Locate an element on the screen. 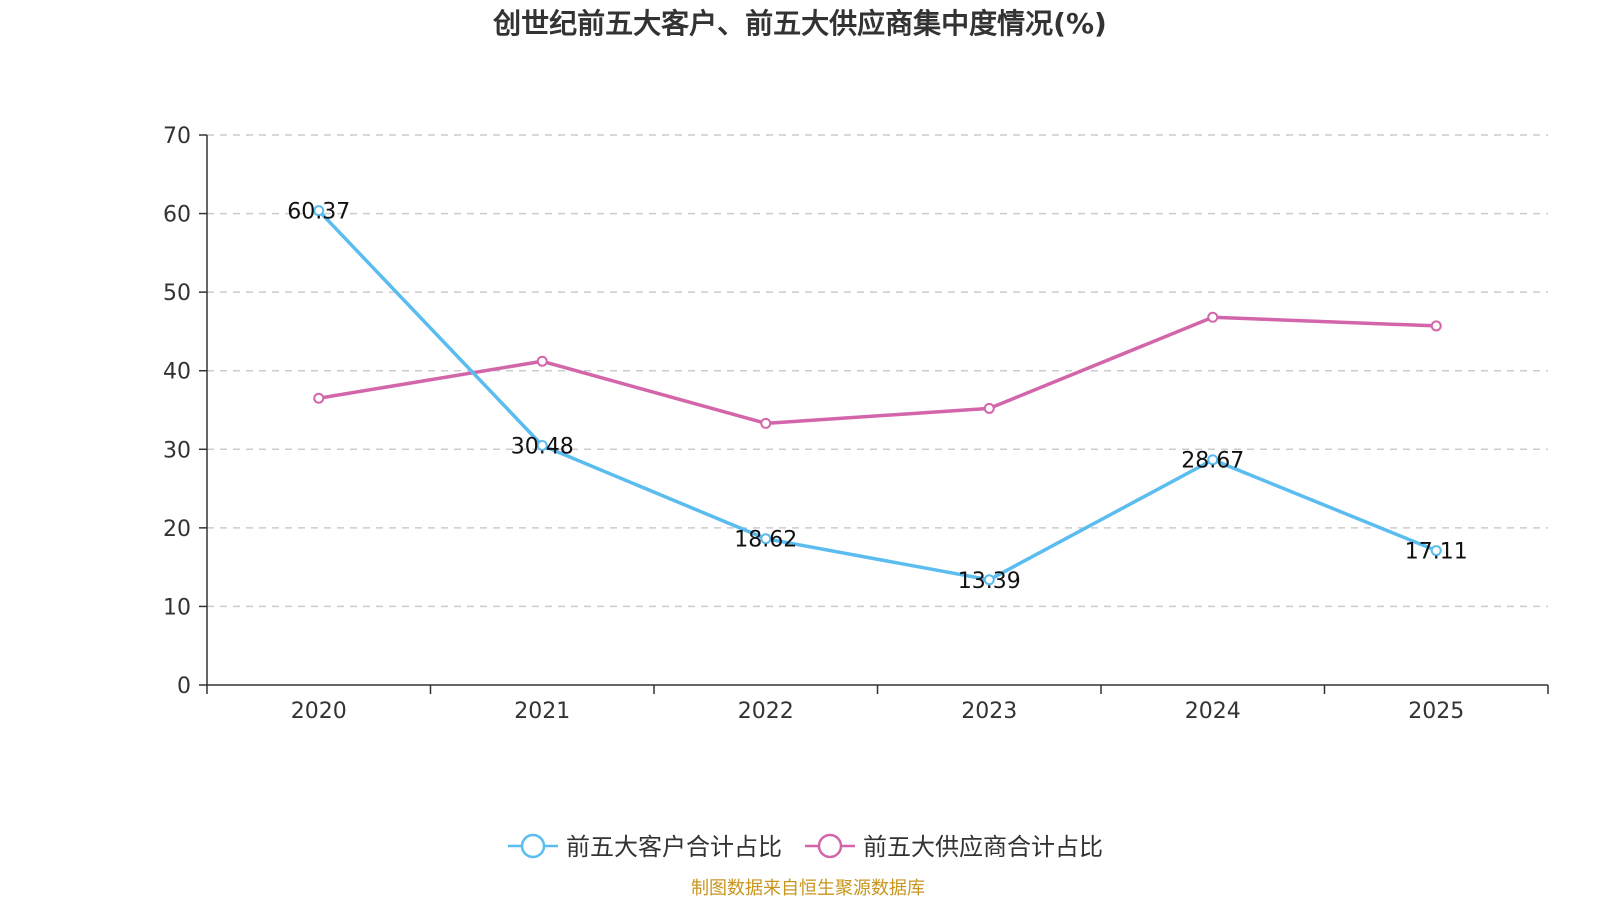  data-label: 28.67 is located at coordinates (1212, 461).